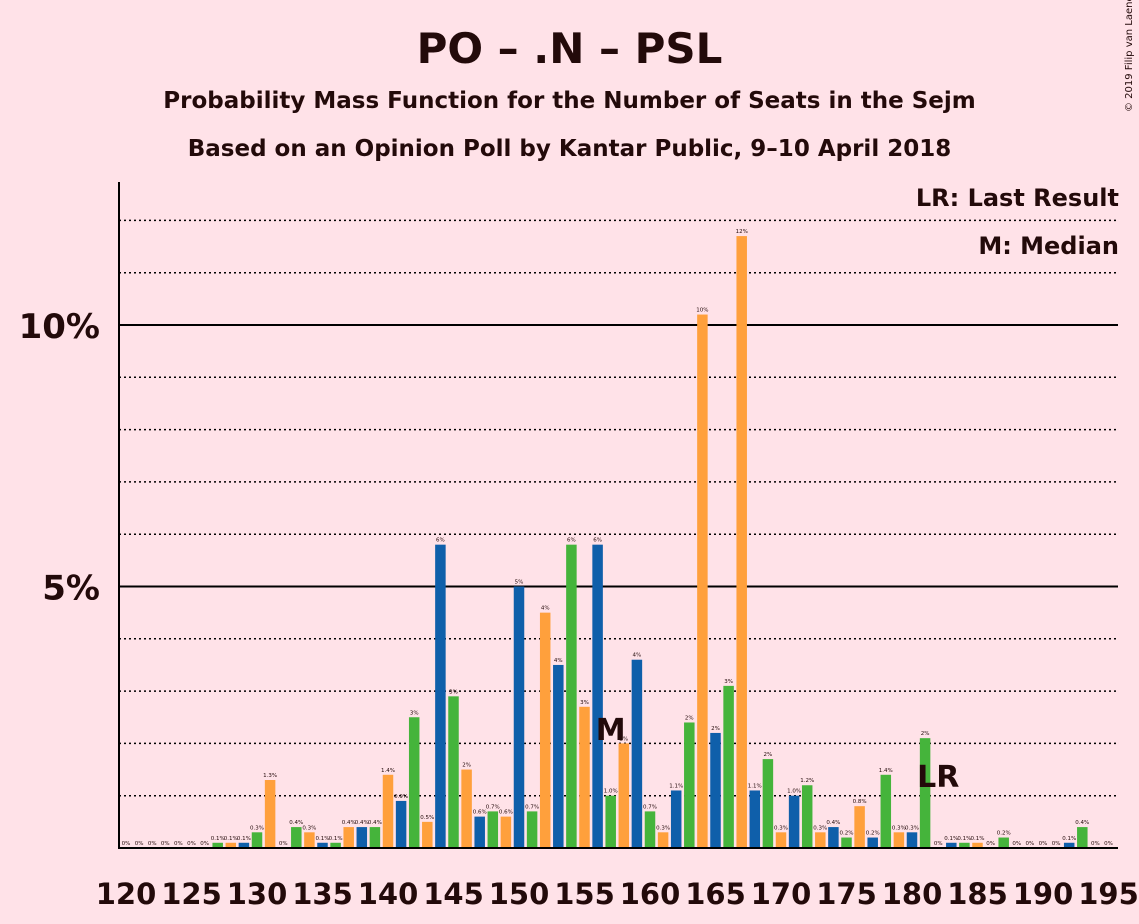 The height and width of the screenshot is (924, 1139). Describe the element at coordinates (178, 844) in the screenshot. I see `bar-label-124: 0%` at that location.